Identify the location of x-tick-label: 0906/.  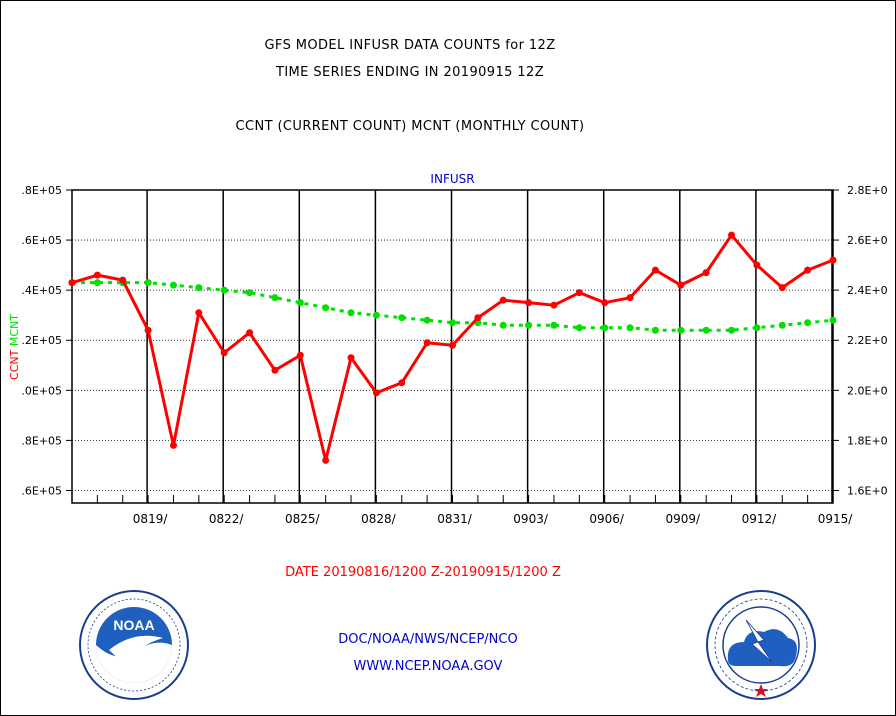
(607, 519).